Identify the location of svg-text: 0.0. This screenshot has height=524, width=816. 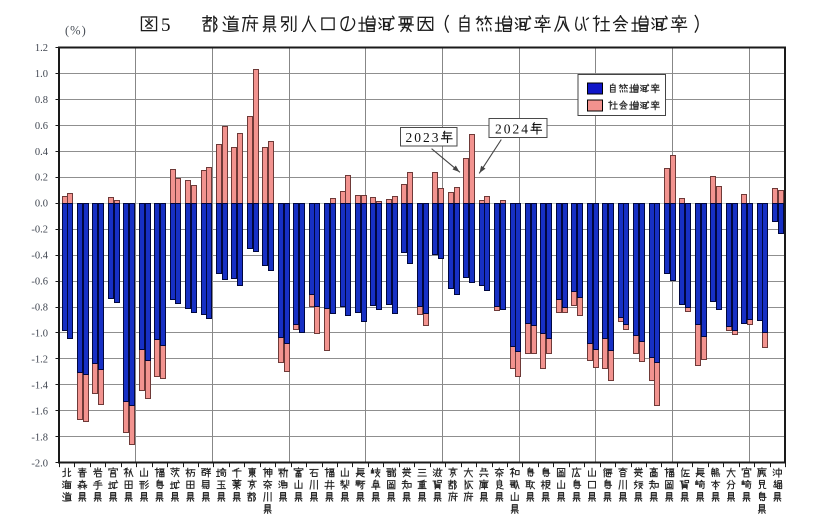
(41, 204).